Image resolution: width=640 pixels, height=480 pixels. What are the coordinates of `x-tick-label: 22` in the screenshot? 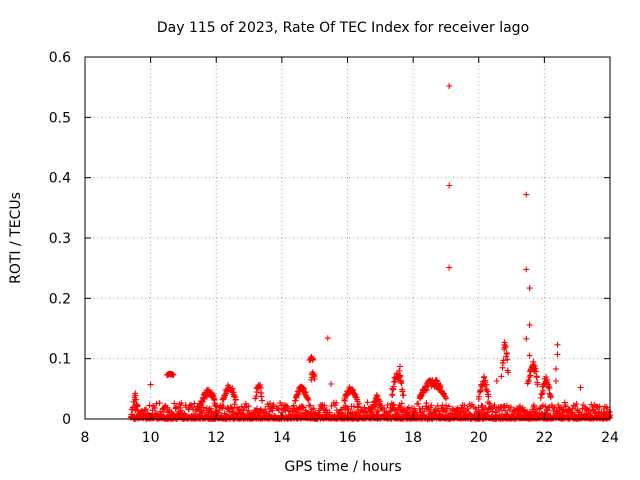 It's located at (544, 438).